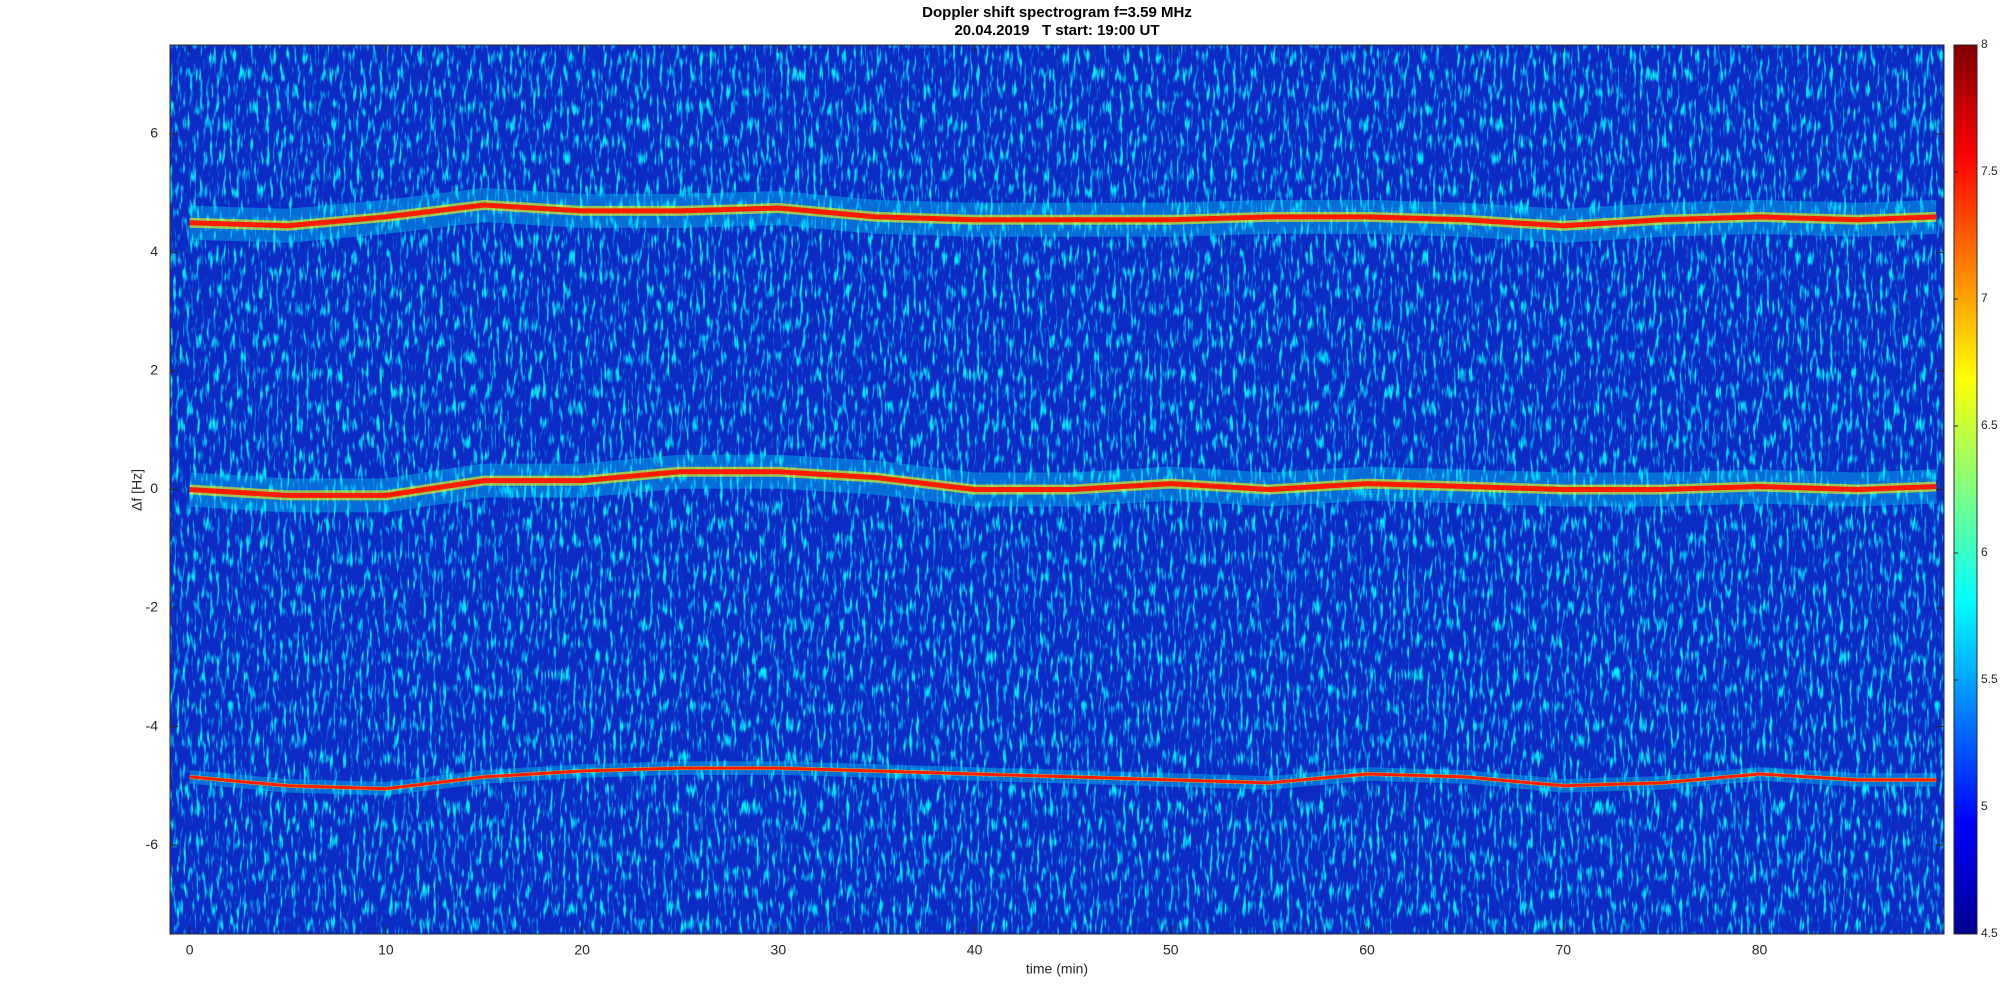 The height and width of the screenshot is (1008, 2000). I want to click on chart-title: Doppler shift spectrogram f=3.59 MHz, so click(1057, 12).